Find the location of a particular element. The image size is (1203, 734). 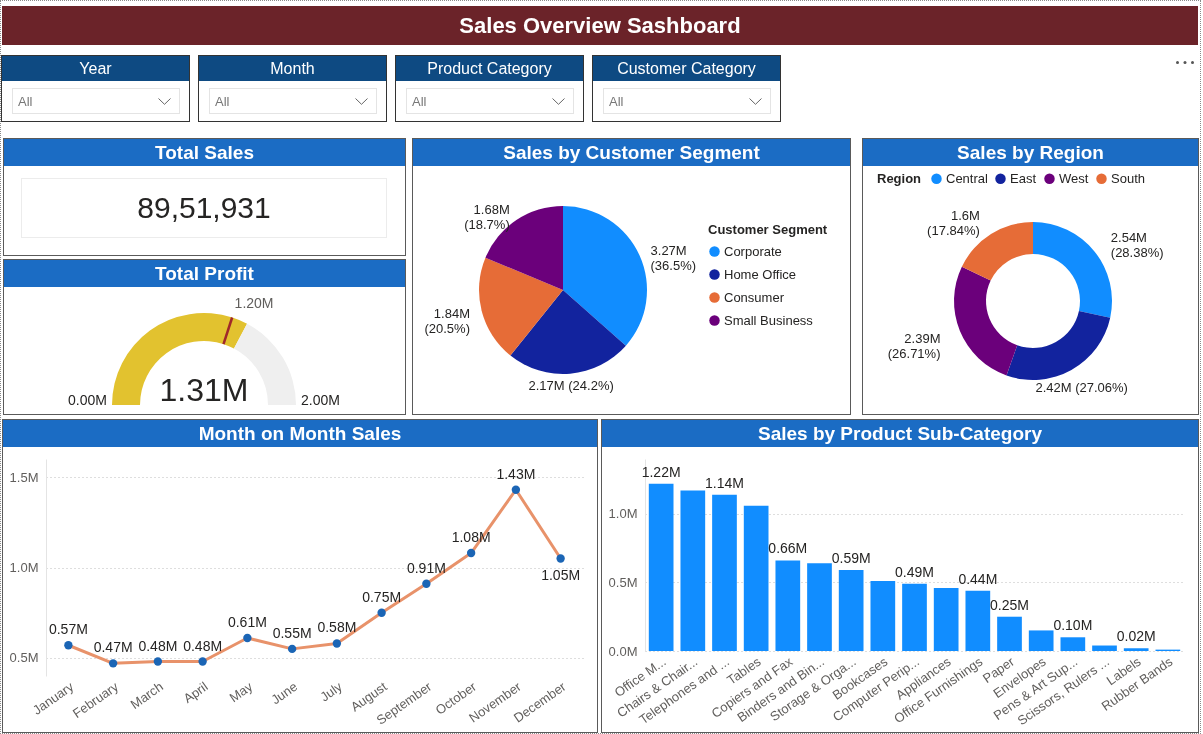

text: 2.00M is located at coordinates (320, 400).